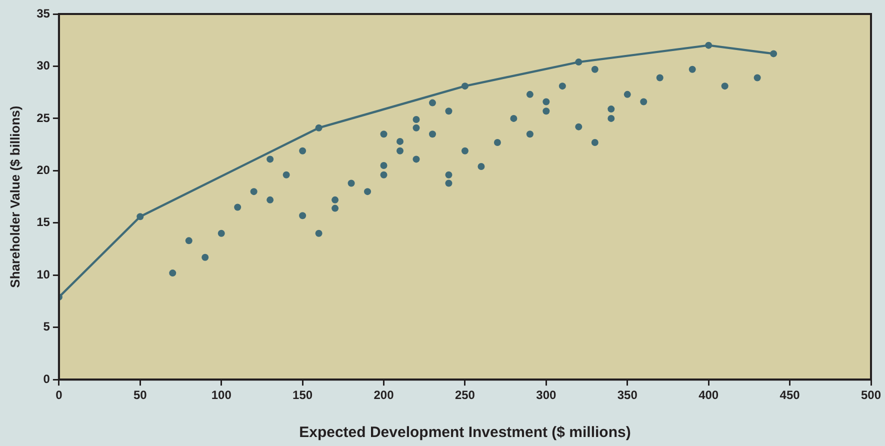 This screenshot has width=885, height=446. What do you see at coordinates (465, 433) in the screenshot?
I see `x-axis-title: Expected Development Investment ($ millions)` at bounding box center [465, 433].